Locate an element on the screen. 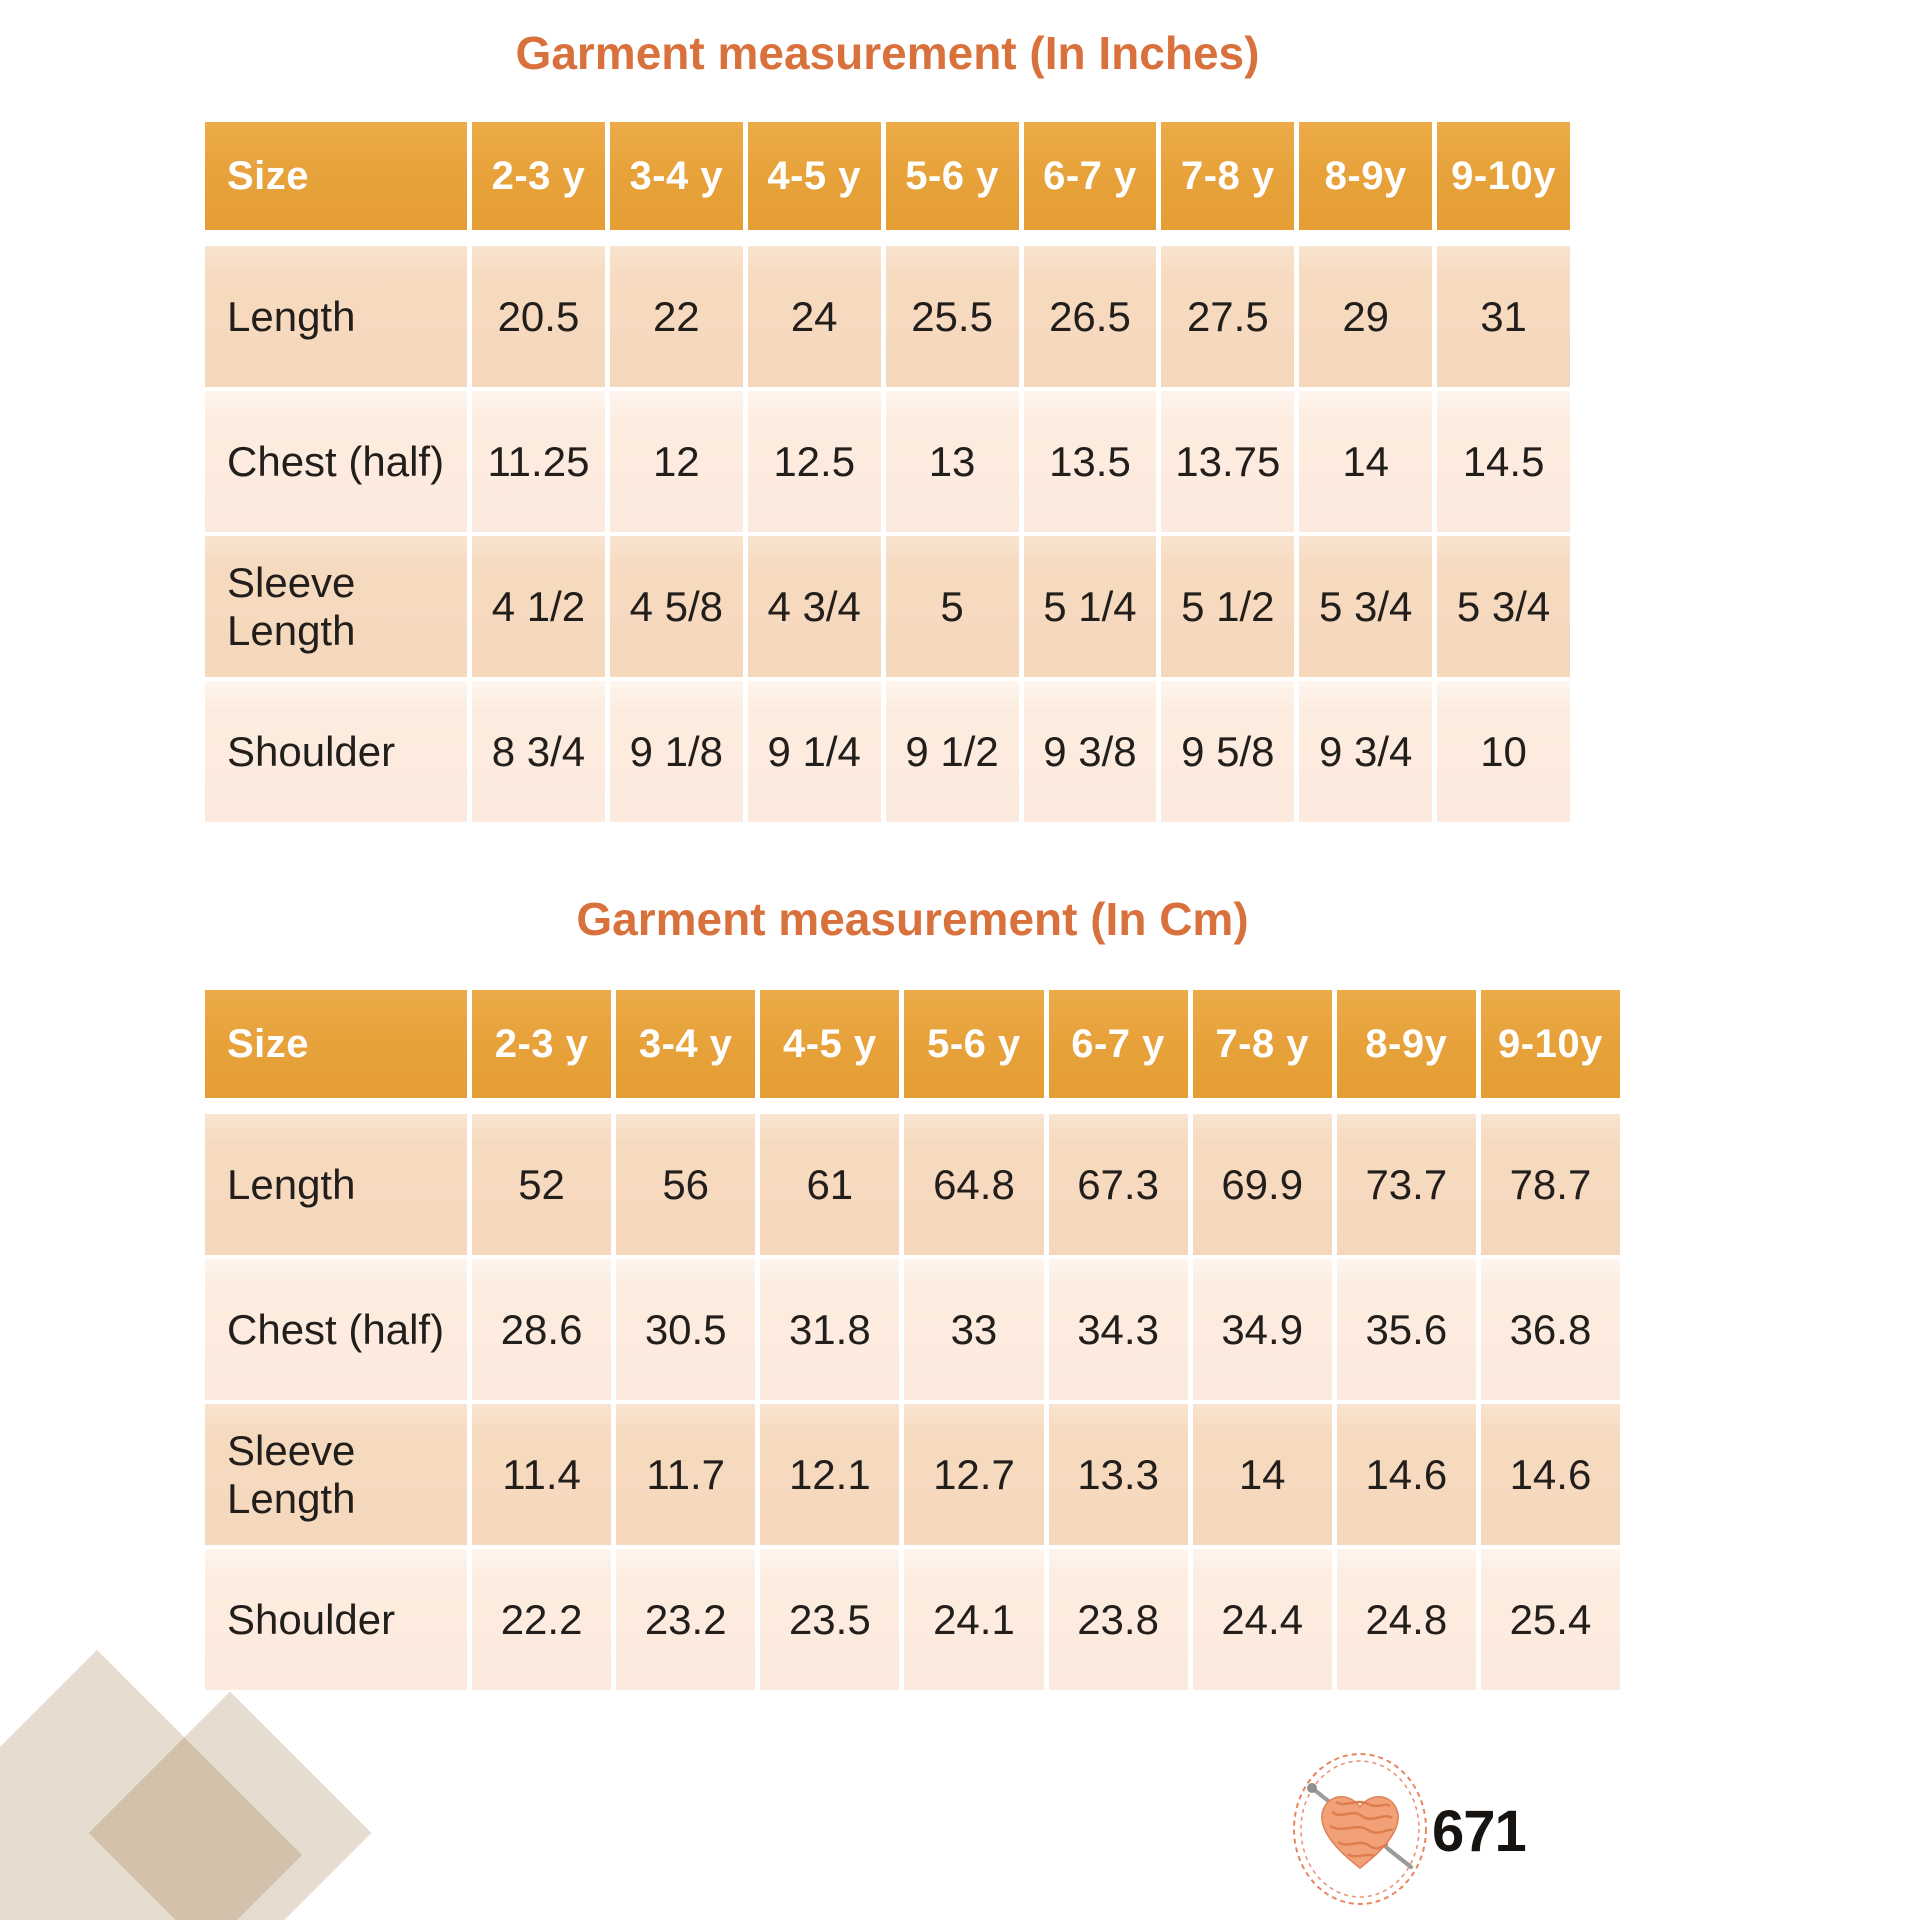 The width and height of the screenshot is (1920, 1920). table-title-inches: Garment measurement (In Inches) is located at coordinates (887, 53).